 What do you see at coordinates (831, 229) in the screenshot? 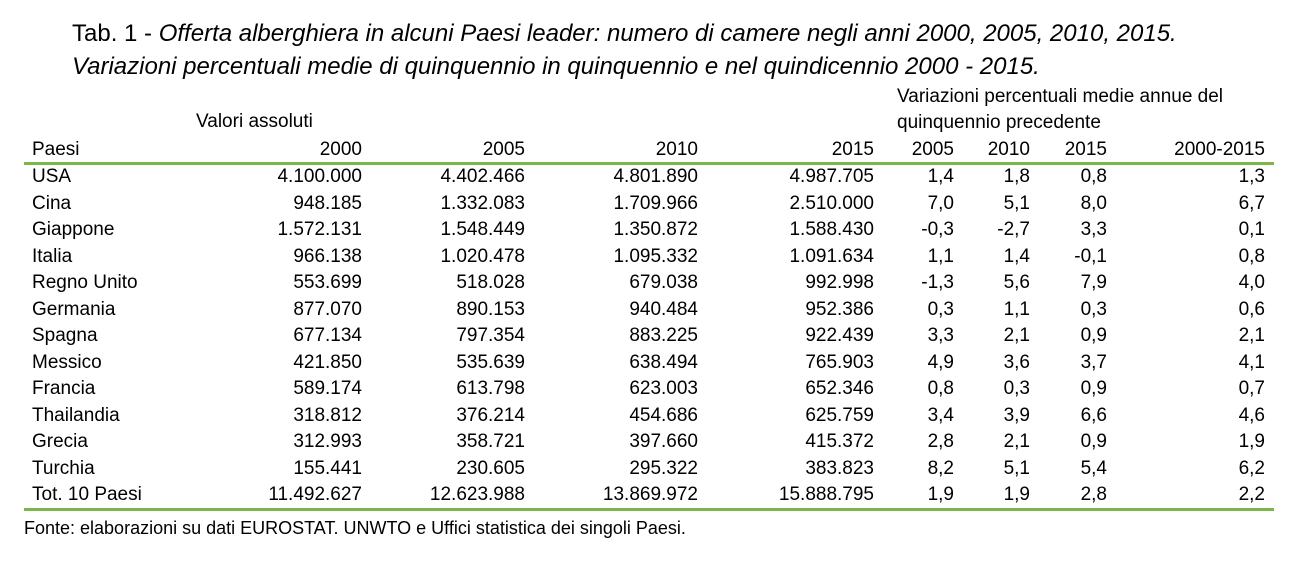
I see `cell-value: 1.588.430` at bounding box center [831, 229].